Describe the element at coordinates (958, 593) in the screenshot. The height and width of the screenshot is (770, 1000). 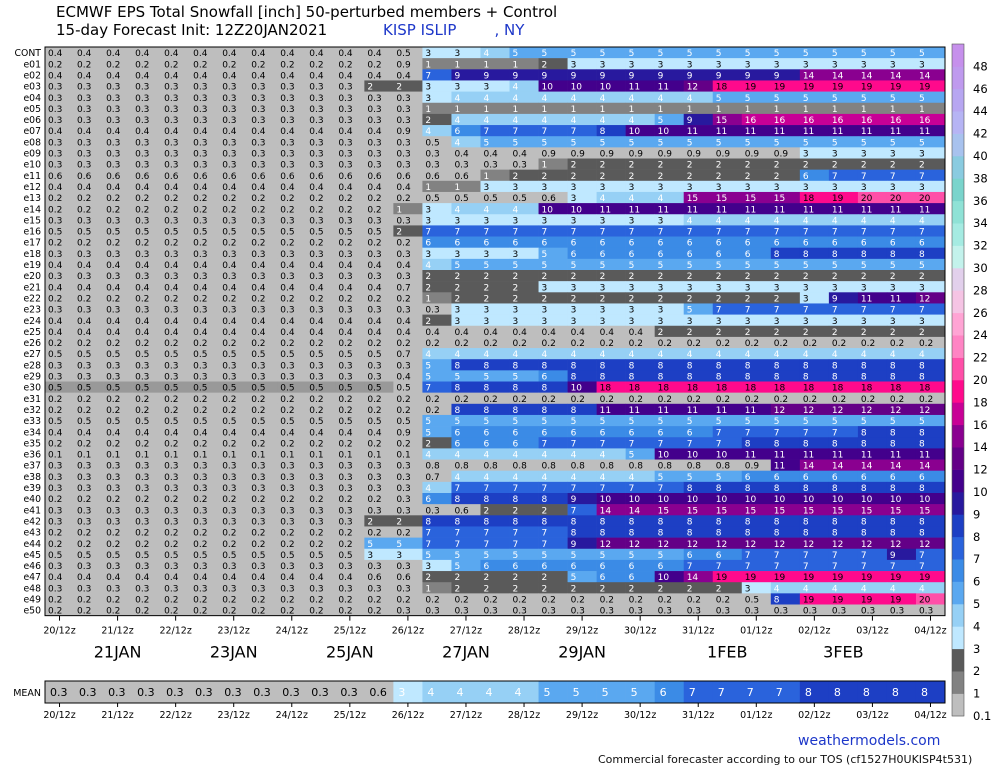
I see `colorbar-swatch` at that location.